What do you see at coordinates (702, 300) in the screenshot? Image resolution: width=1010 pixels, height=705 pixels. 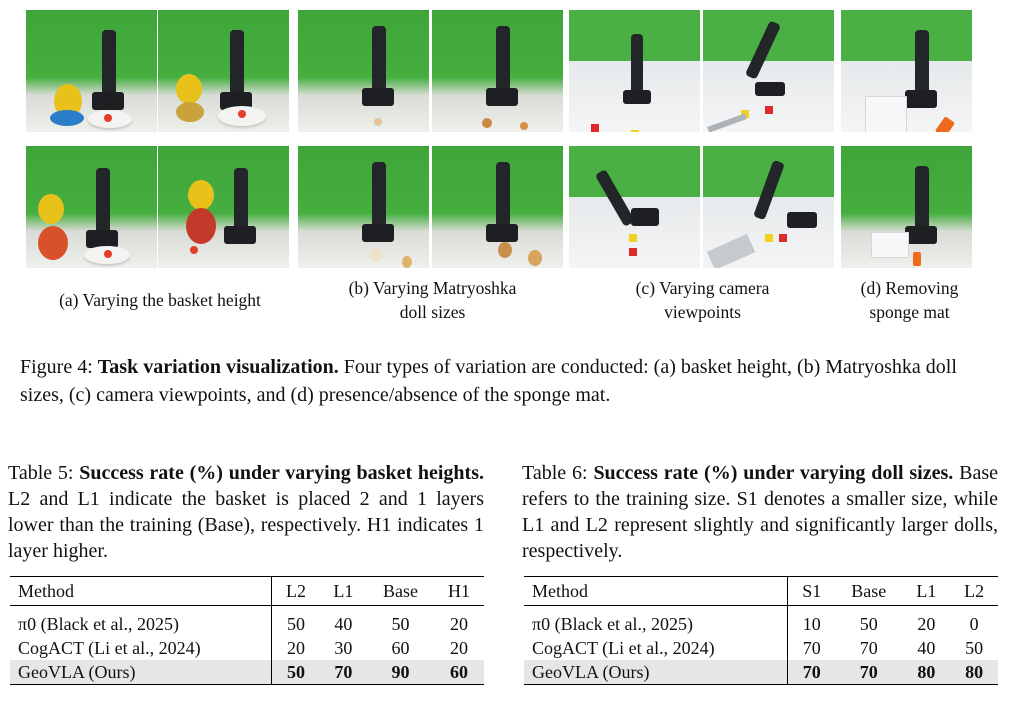 I see `subcaption-c: (c) Varying camera viewpoints` at bounding box center [702, 300].